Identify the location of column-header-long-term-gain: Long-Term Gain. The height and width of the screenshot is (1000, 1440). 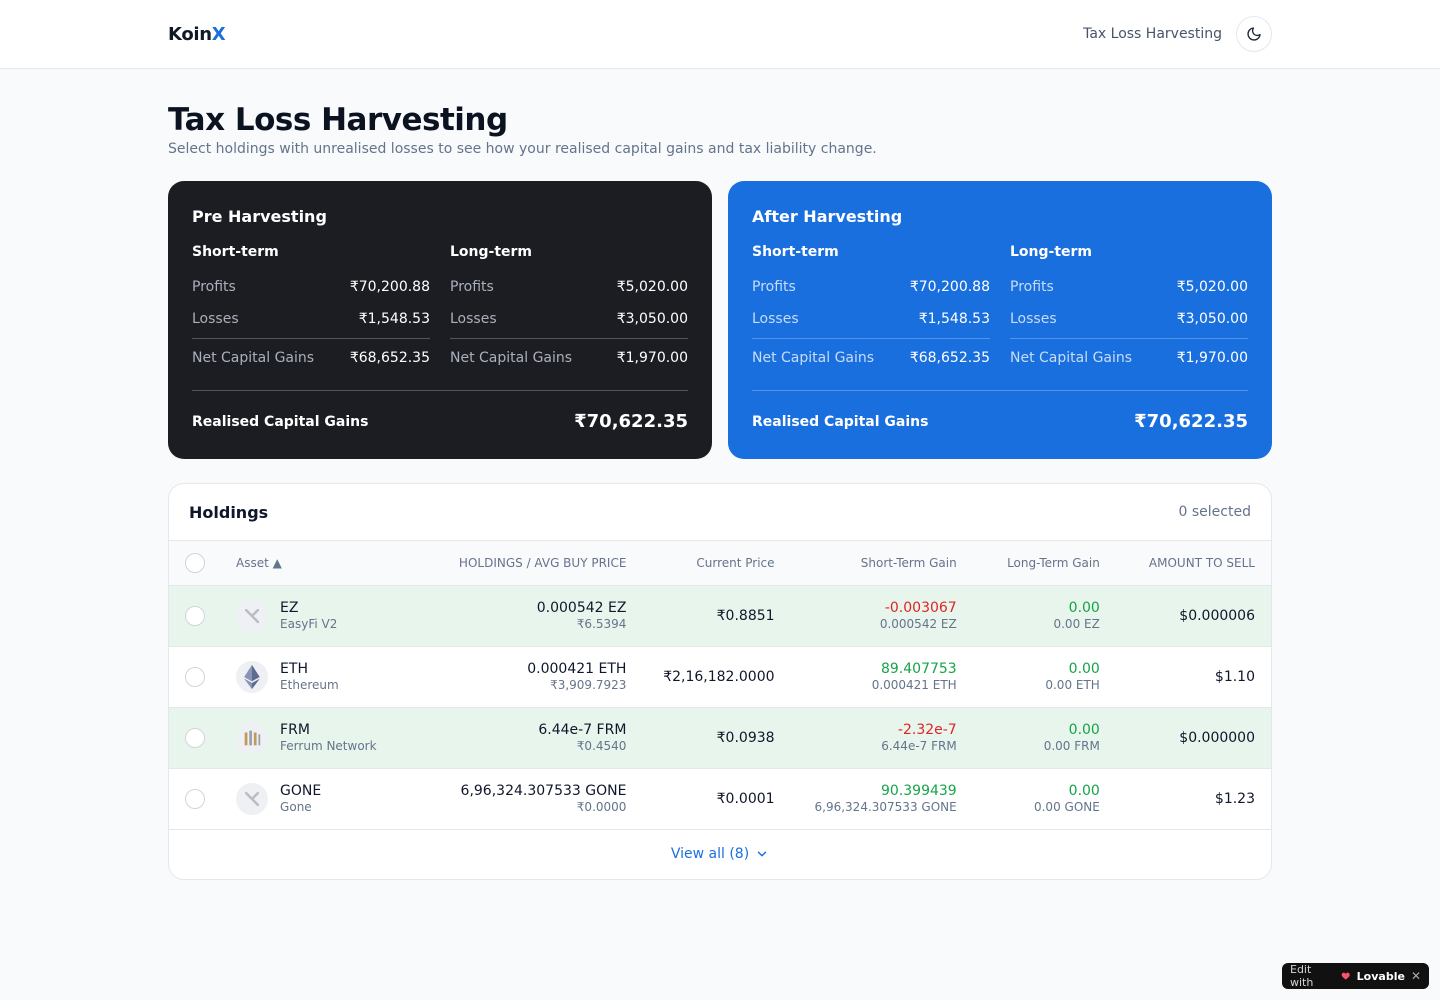
(1044, 563).